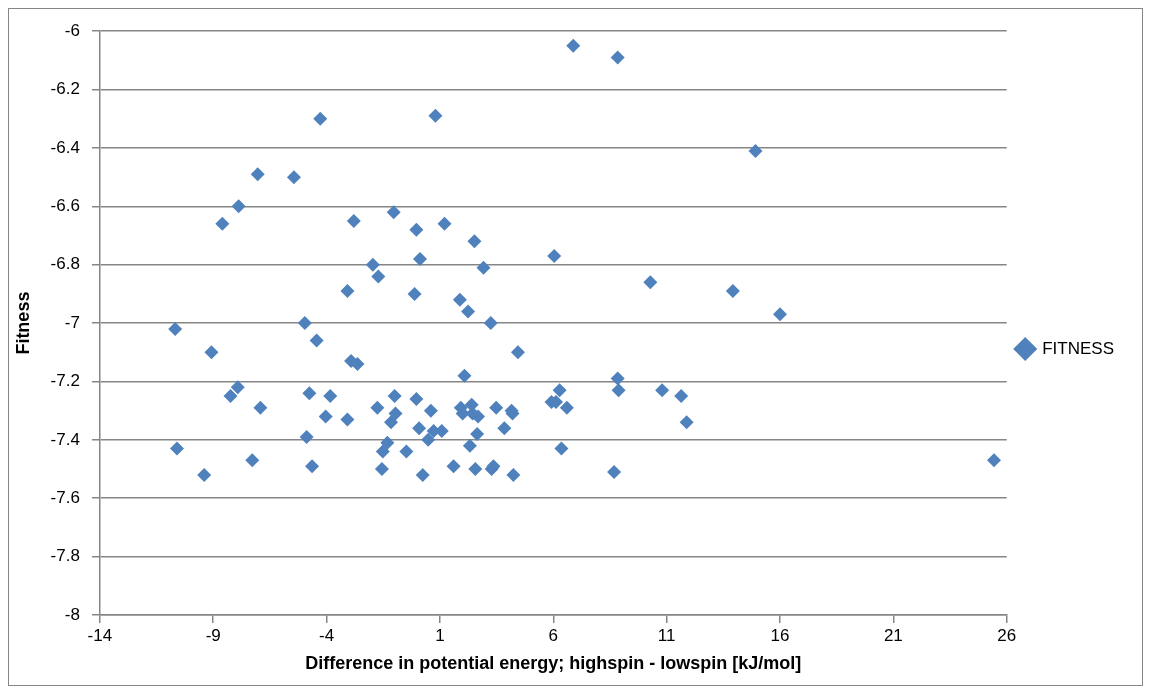  Describe the element at coordinates (327, 635) in the screenshot. I see `x-tick-label: -4` at that location.